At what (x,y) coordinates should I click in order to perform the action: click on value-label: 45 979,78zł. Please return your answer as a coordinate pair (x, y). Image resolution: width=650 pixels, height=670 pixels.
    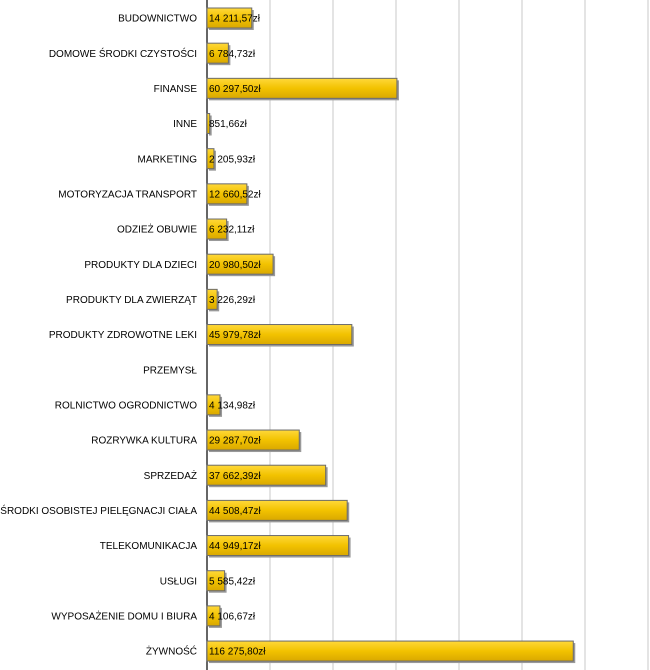
    Looking at the image, I should click on (235, 335).